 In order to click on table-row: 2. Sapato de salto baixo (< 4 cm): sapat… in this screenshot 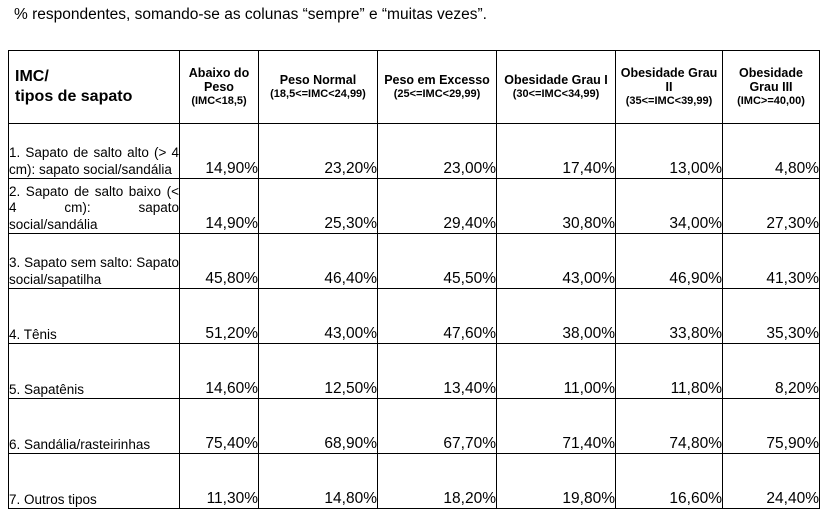, I will do `click(414, 206)`.